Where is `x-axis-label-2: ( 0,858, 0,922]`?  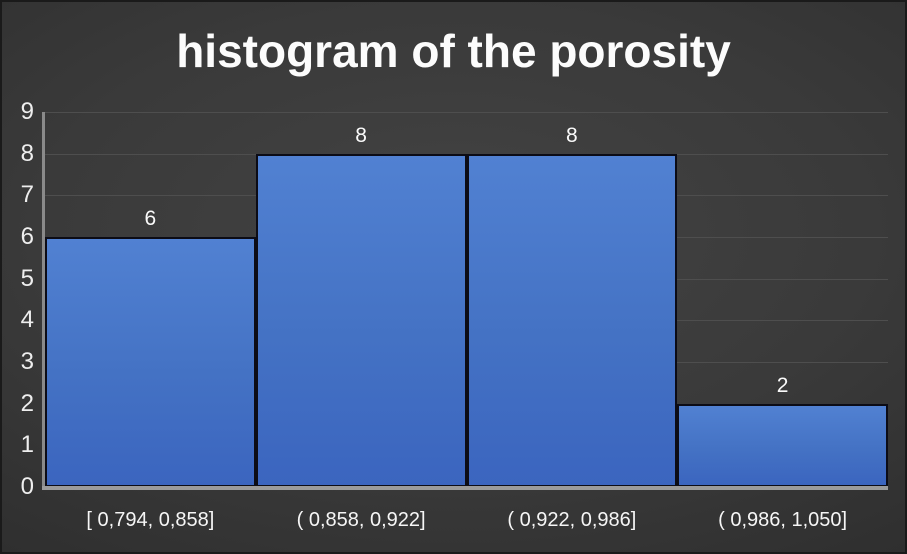 x-axis-label-2: ( 0,858, 0,922] is located at coordinates (361, 520).